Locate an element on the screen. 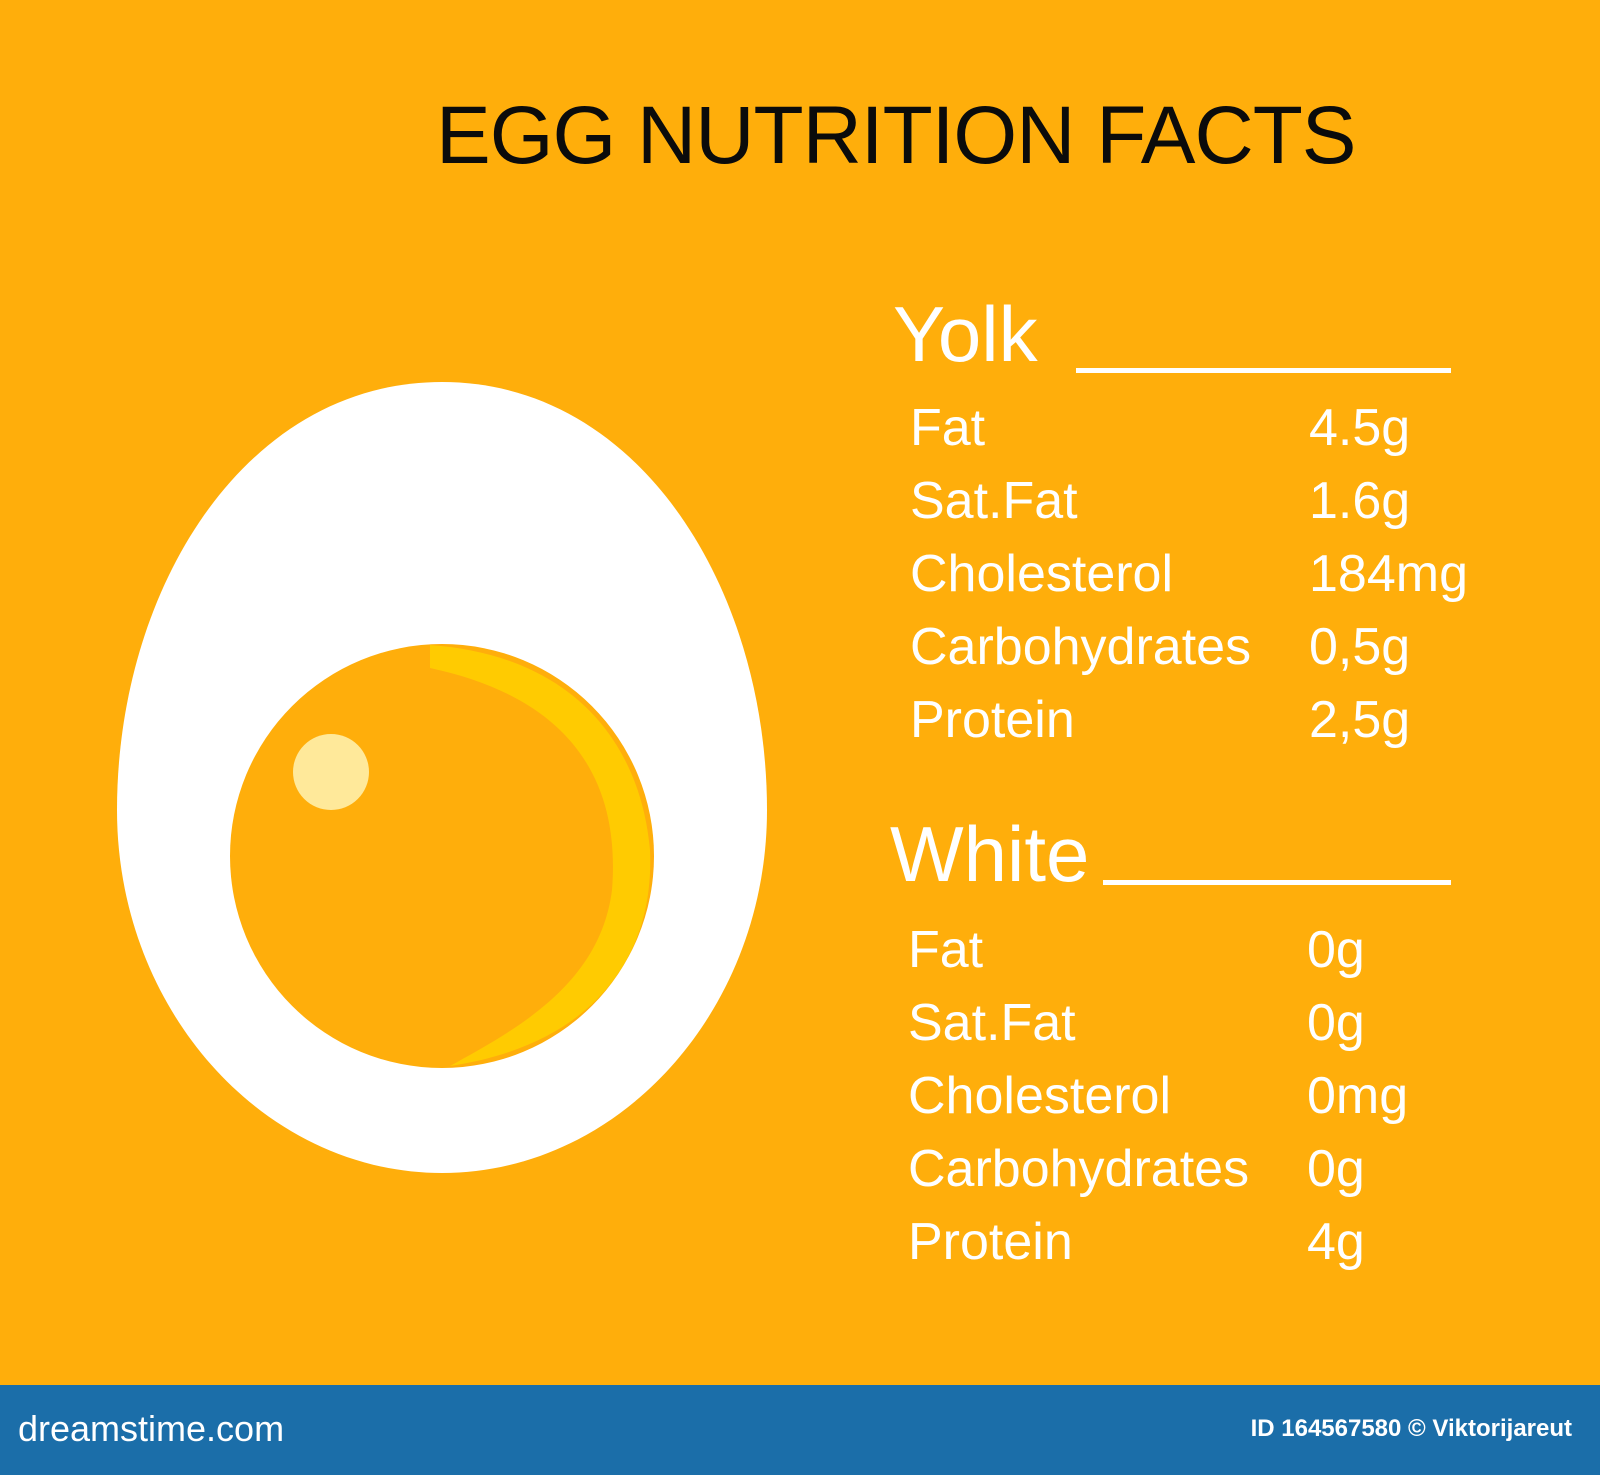  watermark-image-id: ID 164567580 © Viktorijareut is located at coordinates (1411, 1428).